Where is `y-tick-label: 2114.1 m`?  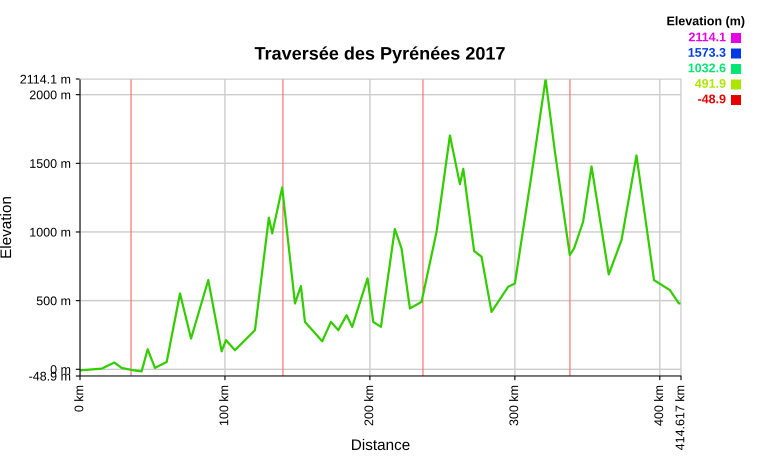
y-tick-label: 2114.1 m is located at coordinates (45, 79).